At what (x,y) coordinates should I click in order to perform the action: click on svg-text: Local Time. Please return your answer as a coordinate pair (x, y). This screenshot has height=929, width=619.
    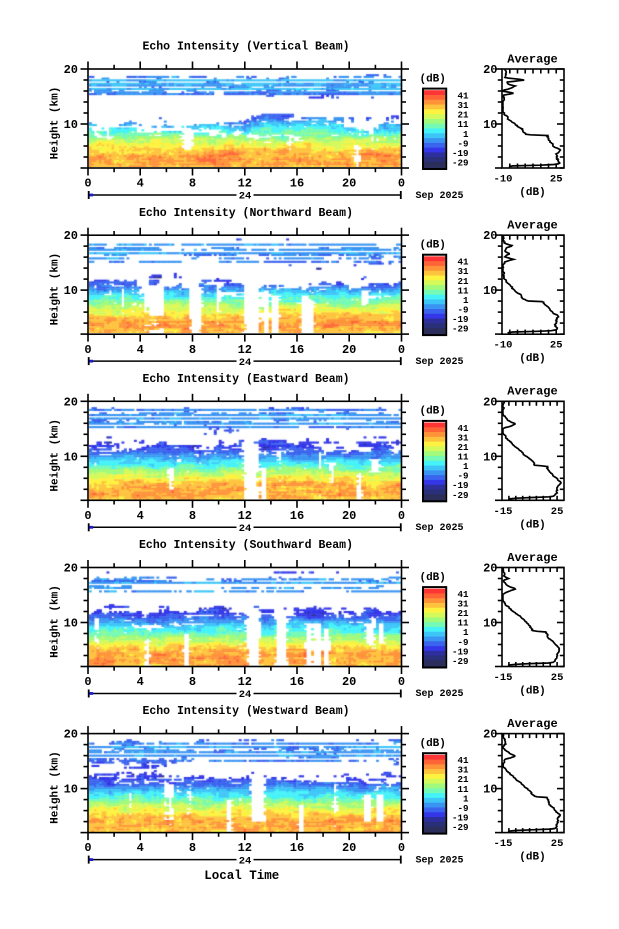
    Looking at the image, I should click on (241, 876).